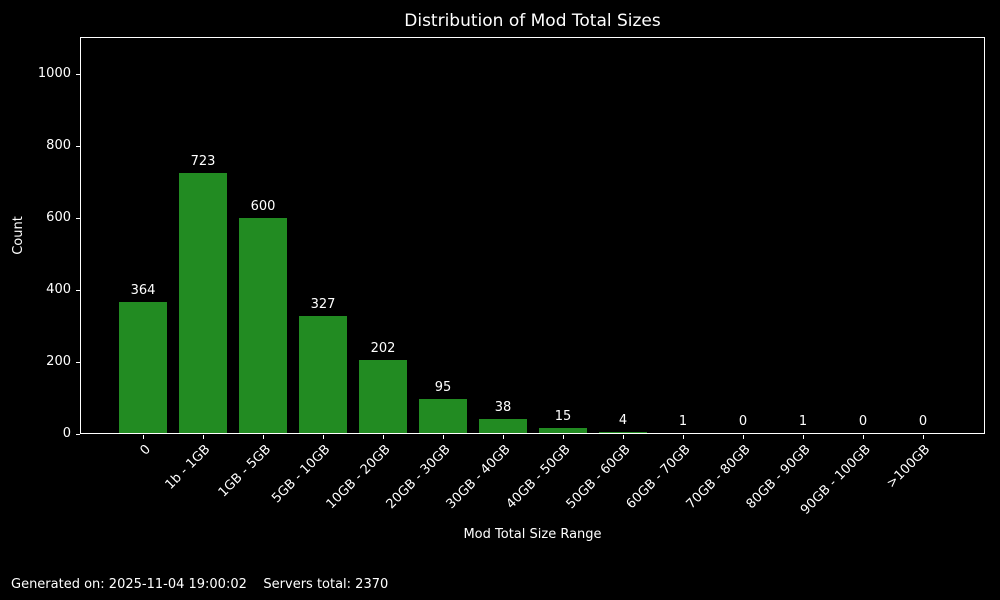 This screenshot has height=600, width=1000. Describe the element at coordinates (443, 387) in the screenshot. I see `bar-value-label: 95` at that location.